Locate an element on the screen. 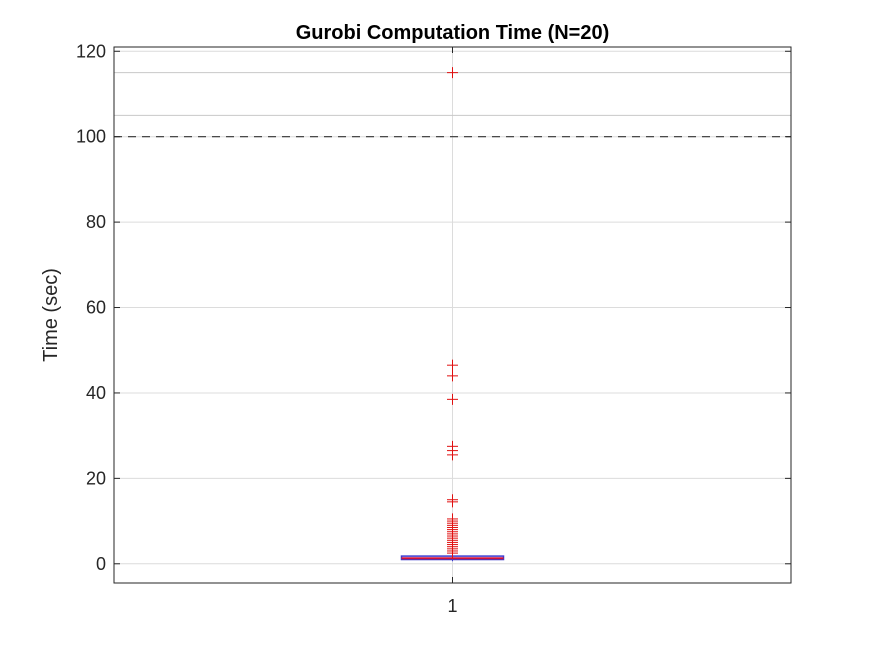 Image resolution: width=875 pixels, height=656 pixels. y-tick-label: 0 is located at coordinates (101, 564).